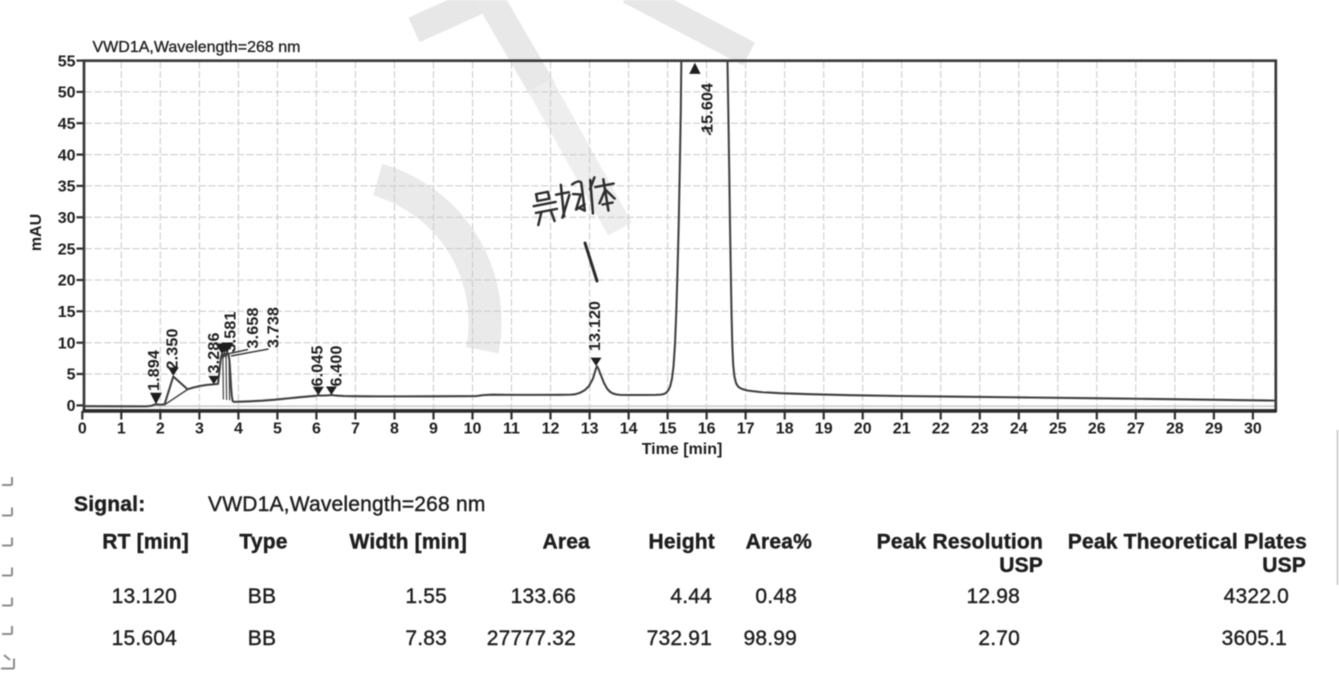 Image resolution: width=1339 pixels, height=691 pixels. Describe the element at coordinates (426, 638) in the screenshot. I see `svg-text: 7.83` at that location.